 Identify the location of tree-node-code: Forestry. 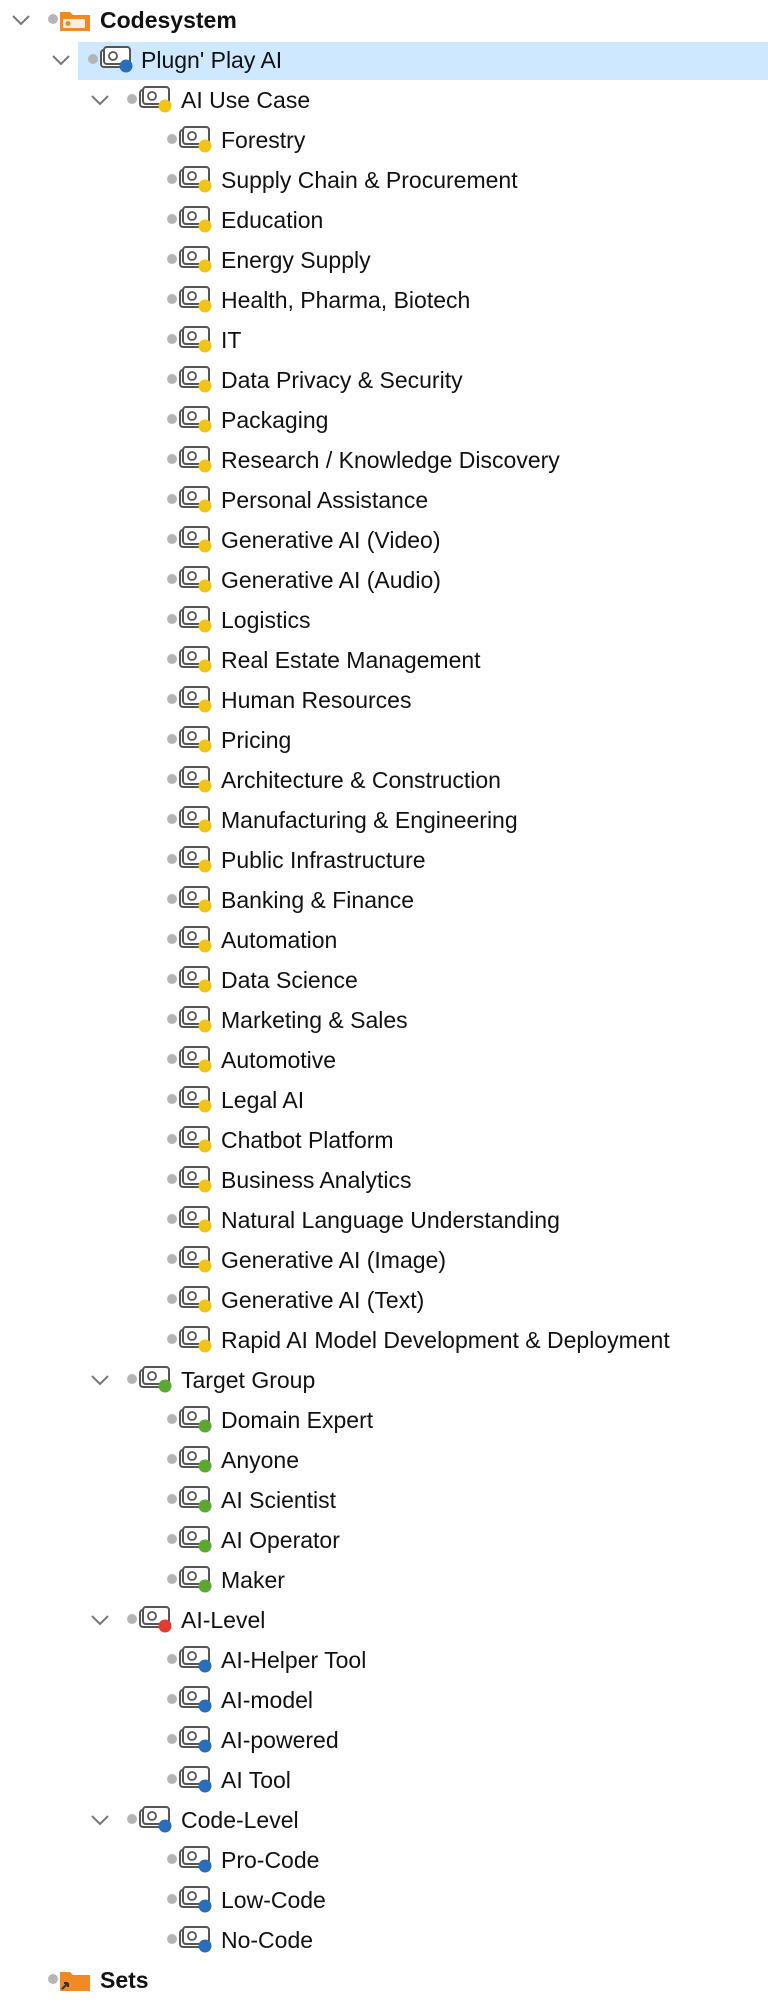
(384, 140).